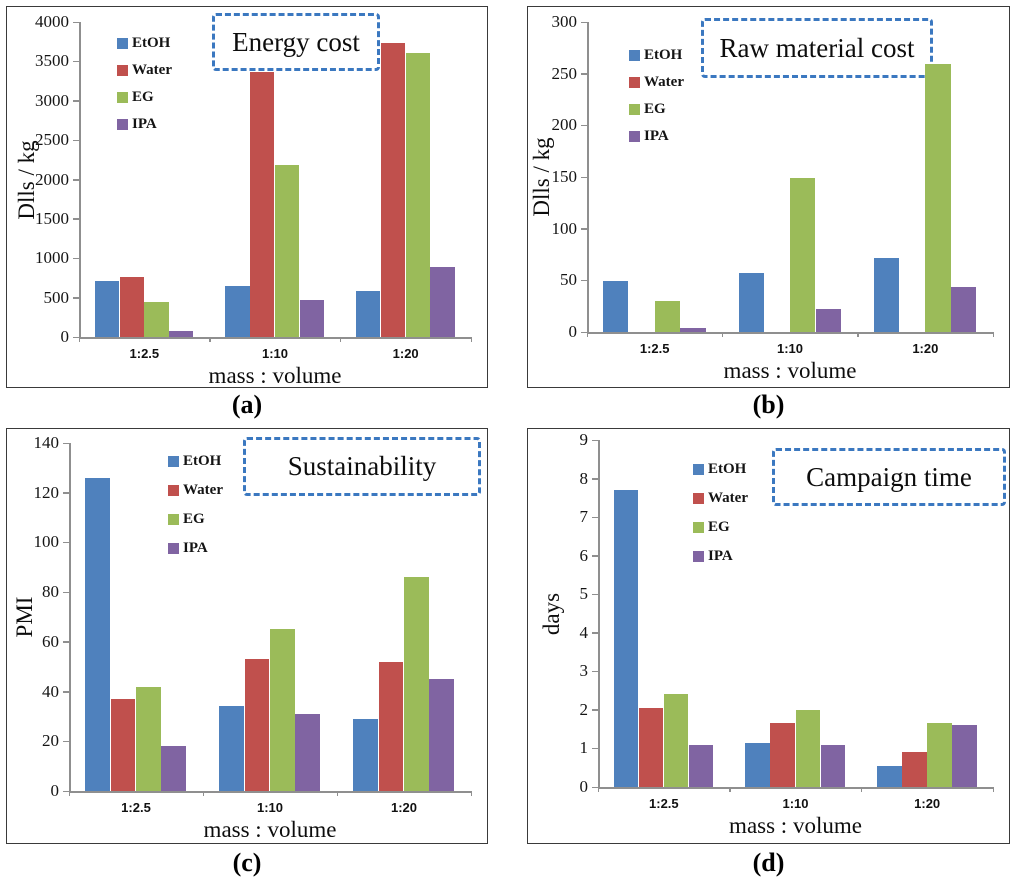 The height and width of the screenshot is (888, 1024). Describe the element at coordinates (52, 258) in the screenshot. I see `y-tick-label: 1000` at that location.